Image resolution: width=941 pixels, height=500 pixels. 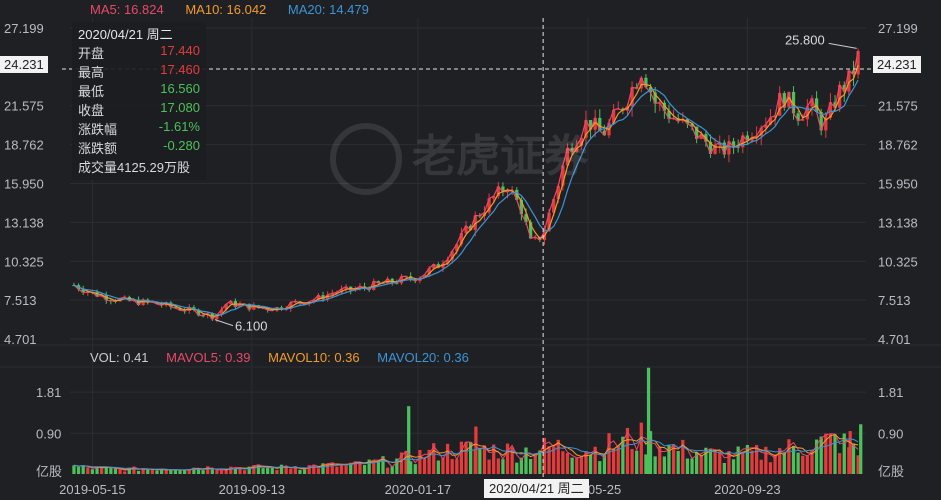 What do you see at coordinates (180, 50) in the screenshot?
I see `open-value: 17.440` at bounding box center [180, 50].